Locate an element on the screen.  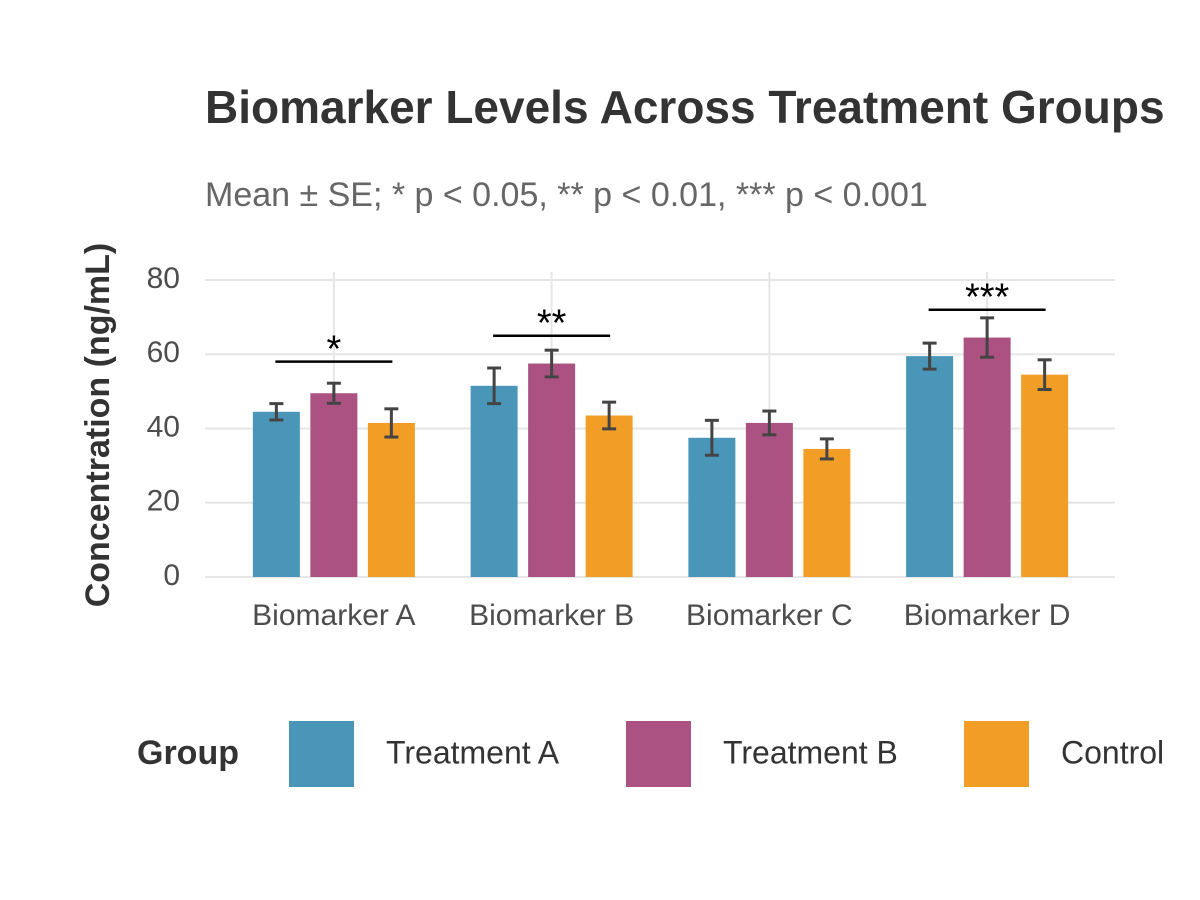
legend-label: Treatment B is located at coordinates (810, 752).